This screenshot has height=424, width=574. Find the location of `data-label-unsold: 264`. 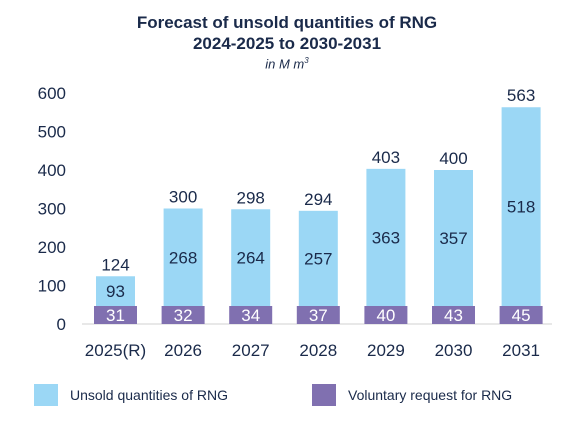

data-label-unsold: 264 is located at coordinates (251, 258).